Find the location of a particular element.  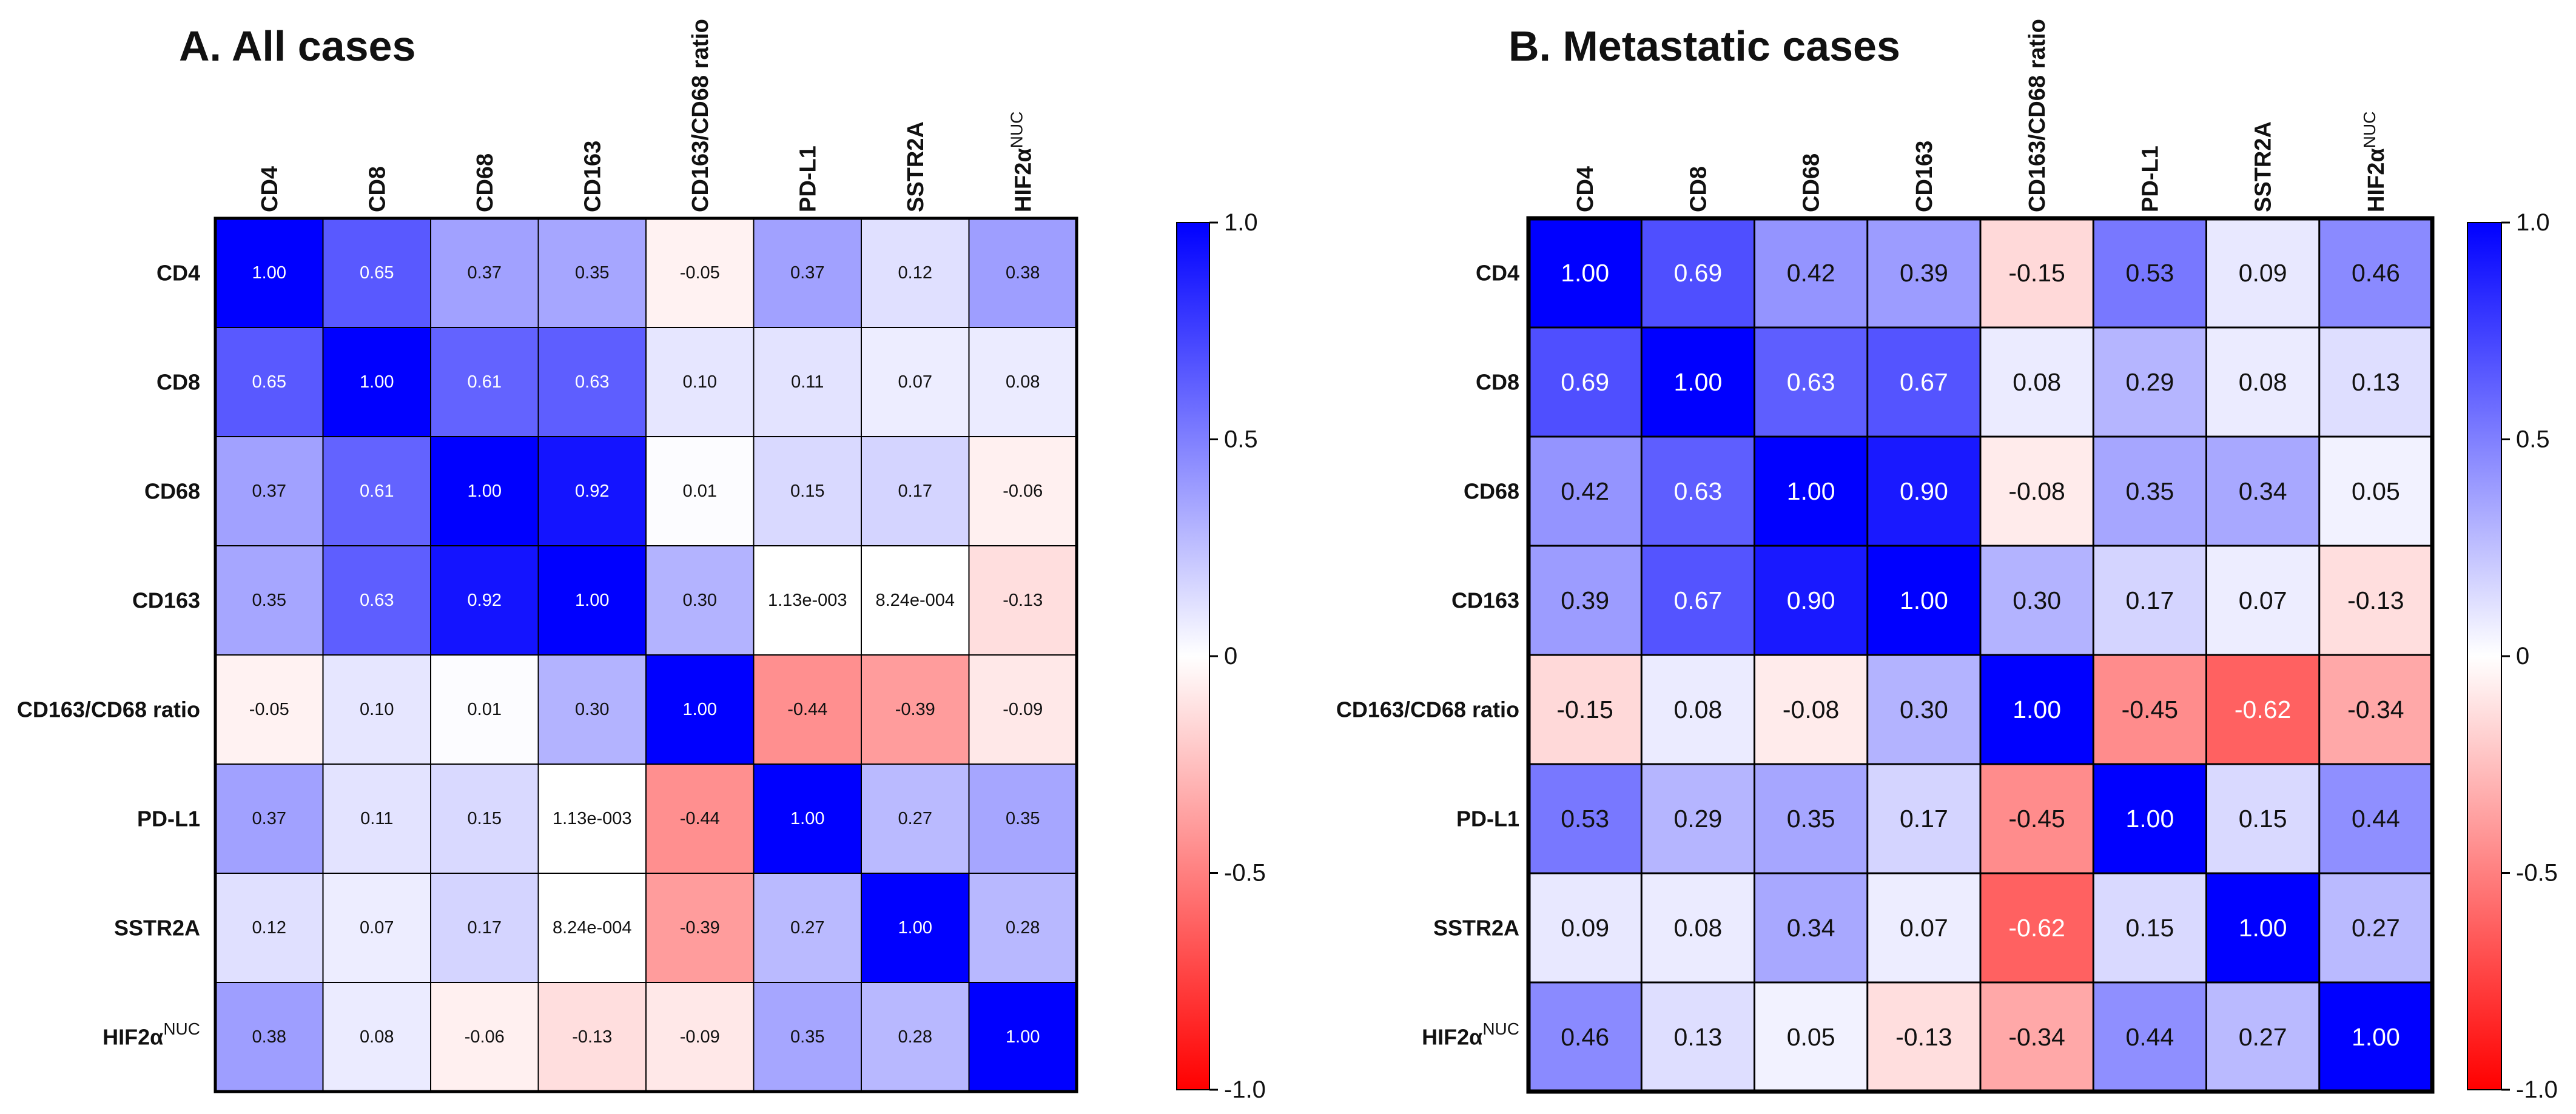

panel-b-cell-r8-c7 is located at coordinates (2262, 1037).